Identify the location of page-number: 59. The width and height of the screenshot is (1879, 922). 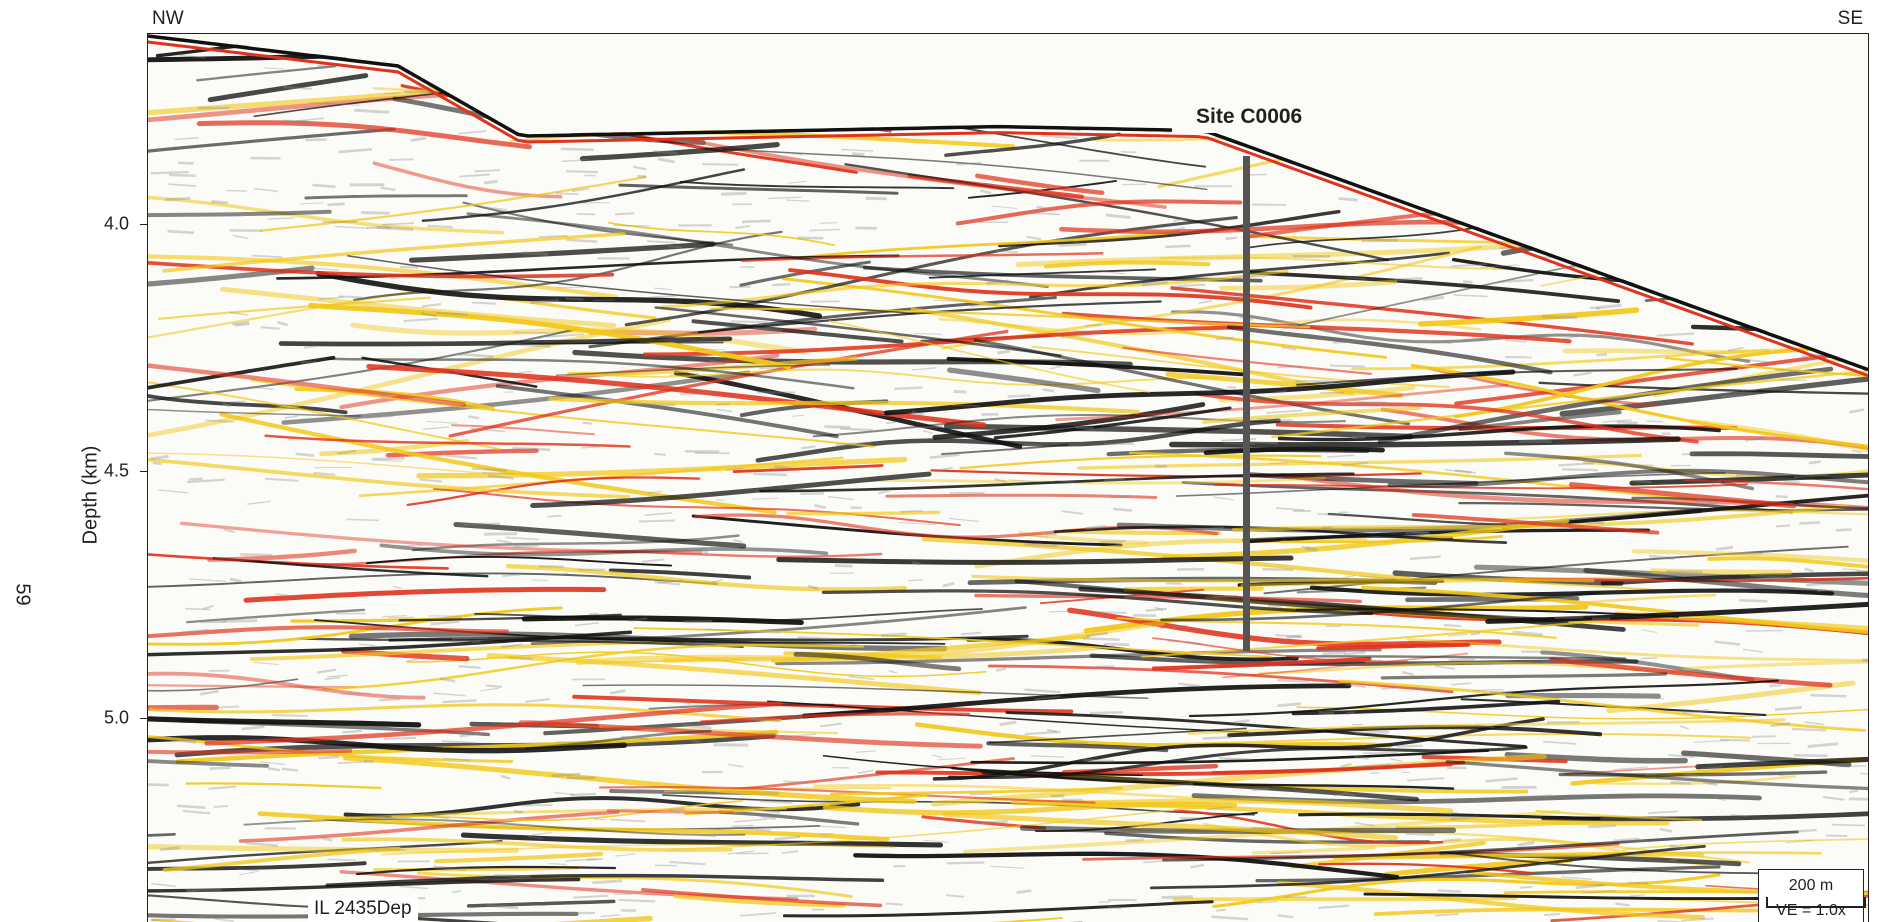
(22, 595).